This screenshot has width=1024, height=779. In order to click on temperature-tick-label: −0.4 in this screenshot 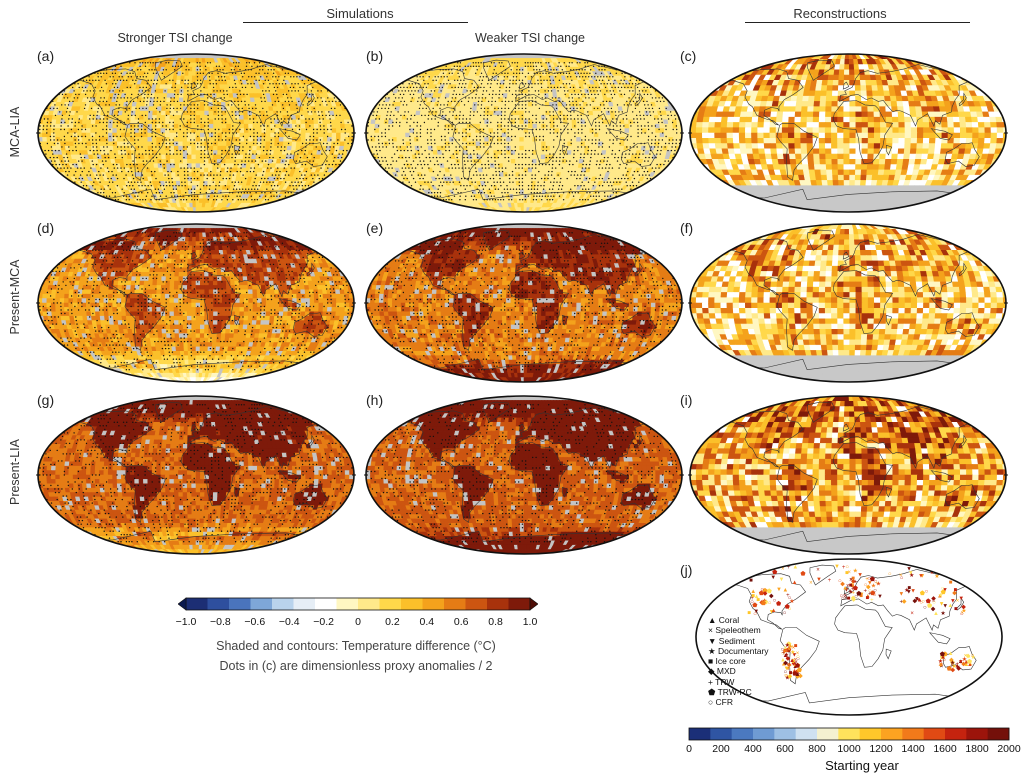, I will do `click(289, 622)`.